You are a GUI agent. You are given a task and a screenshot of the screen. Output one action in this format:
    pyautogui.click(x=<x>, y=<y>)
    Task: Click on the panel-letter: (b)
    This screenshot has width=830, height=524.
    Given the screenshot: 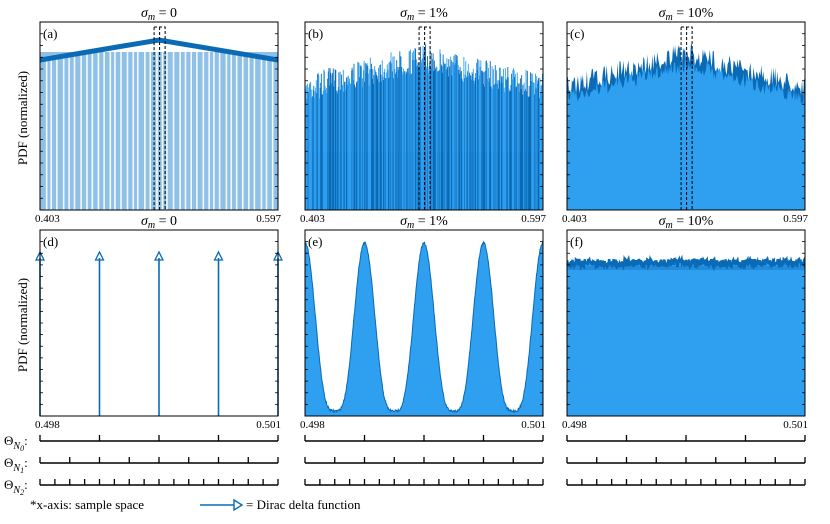 What is the action you would take?
    pyautogui.click(x=315, y=33)
    